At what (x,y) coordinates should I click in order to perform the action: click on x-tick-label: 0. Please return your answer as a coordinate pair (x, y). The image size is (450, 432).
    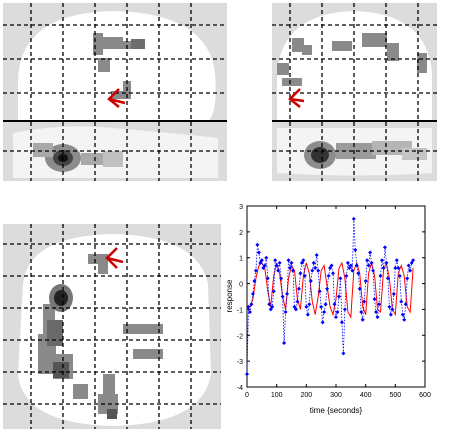
    Looking at the image, I should click on (247, 395).